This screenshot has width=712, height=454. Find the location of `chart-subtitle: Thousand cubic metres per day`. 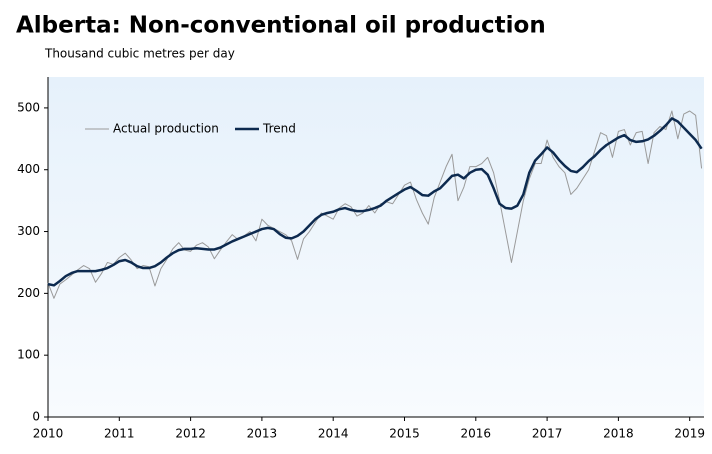

chart-subtitle: Thousand cubic metres per day is located at coordinates (139, 54).